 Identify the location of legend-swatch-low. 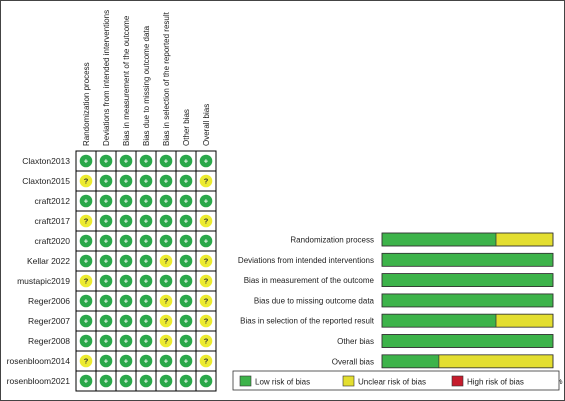
(245, 381).